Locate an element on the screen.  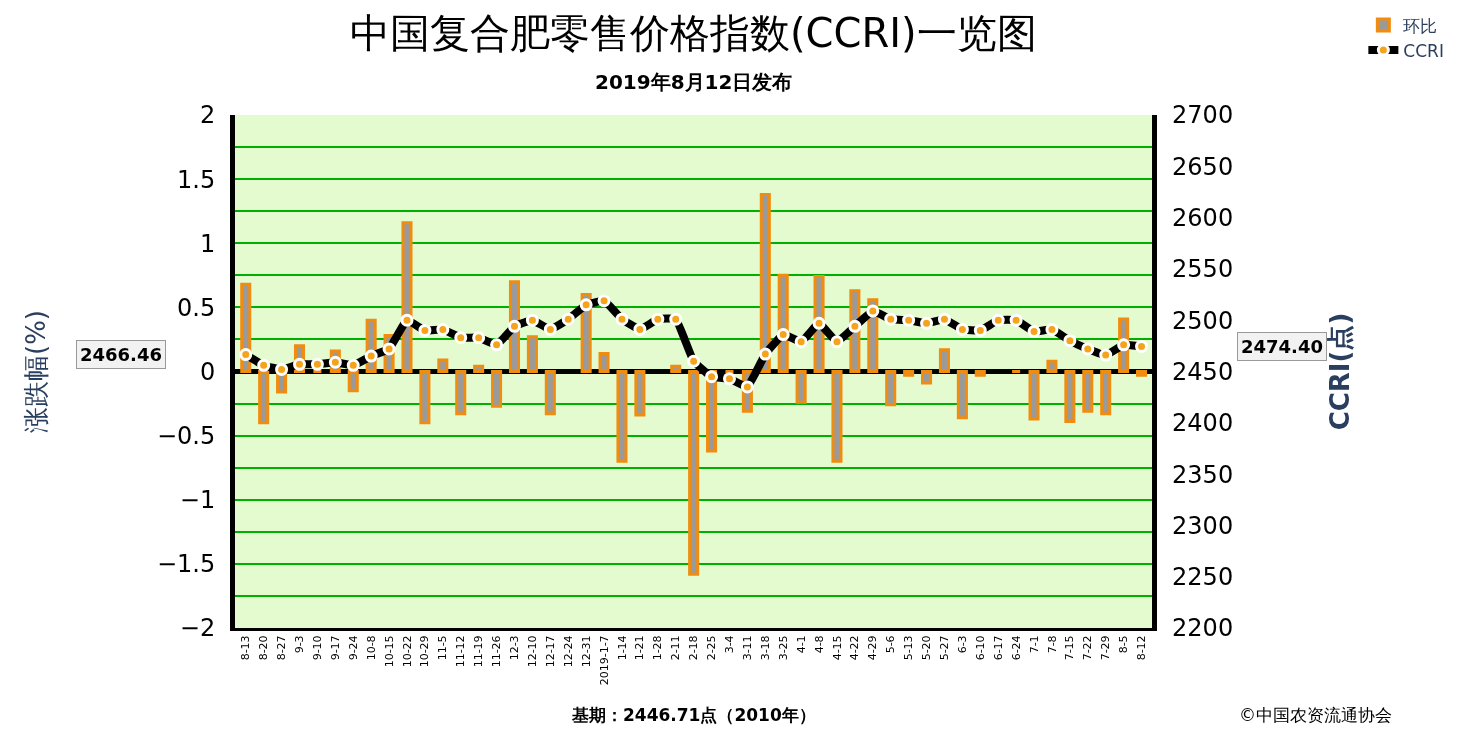
y-tick-label: 0.5 is located at coordinates (196, 307).